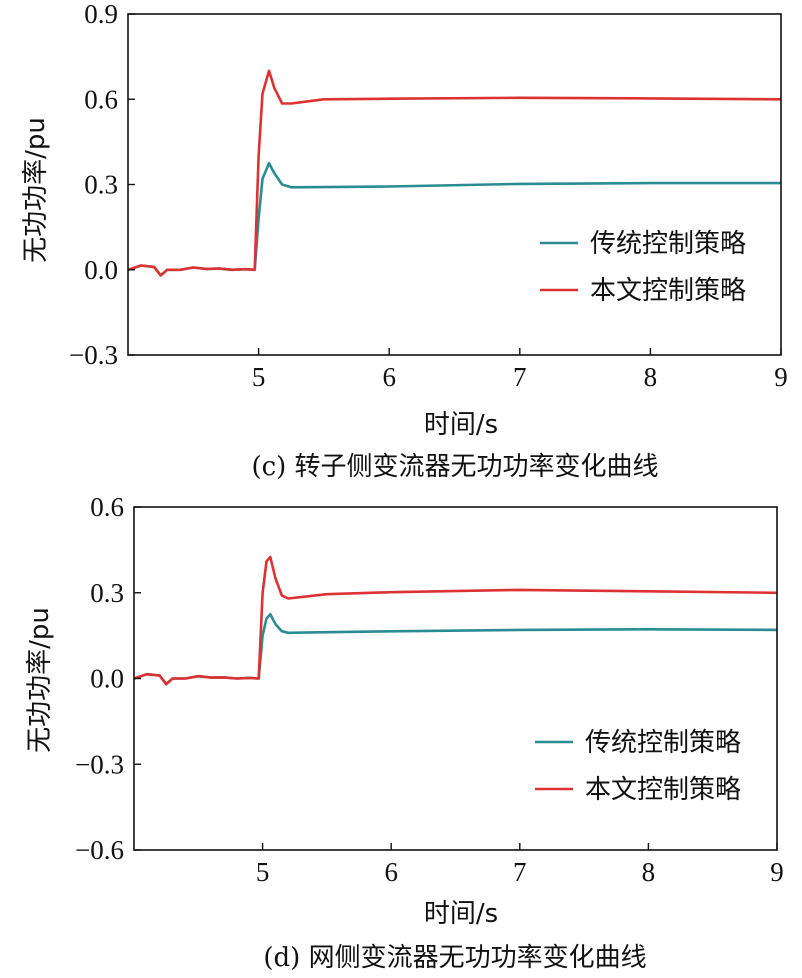 This screenshot has width=802, height=978. I want to click on x-axis-label-d: 时间/s, so click(461, 914).